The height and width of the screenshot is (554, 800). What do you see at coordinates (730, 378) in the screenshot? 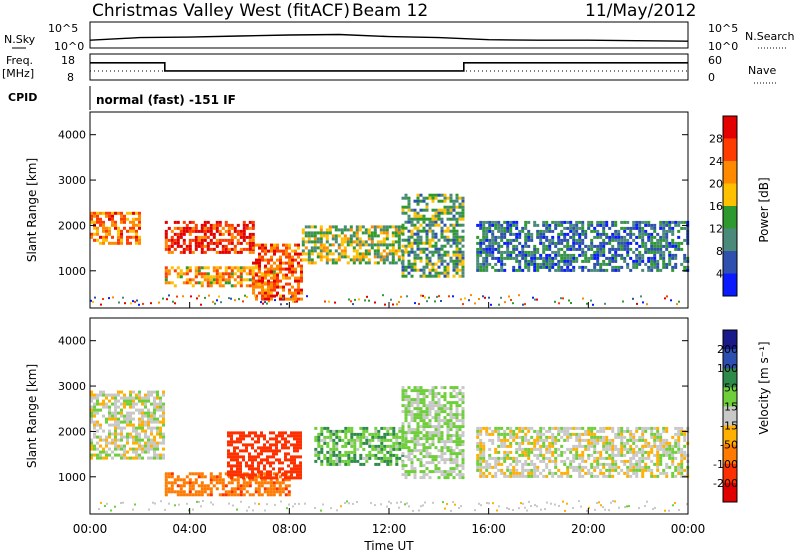
I see `velocity-colorbar-swatch` at bounding box center [730, 378].